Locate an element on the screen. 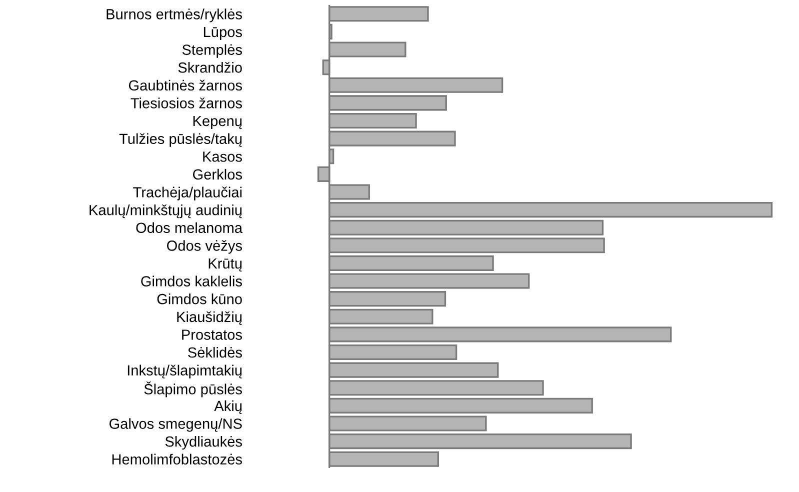 Image resolution: width=799 pixels, height=492 pixels. y-tick-label: Burnos ertmės/ryklės is located at coordinates (174, 15).